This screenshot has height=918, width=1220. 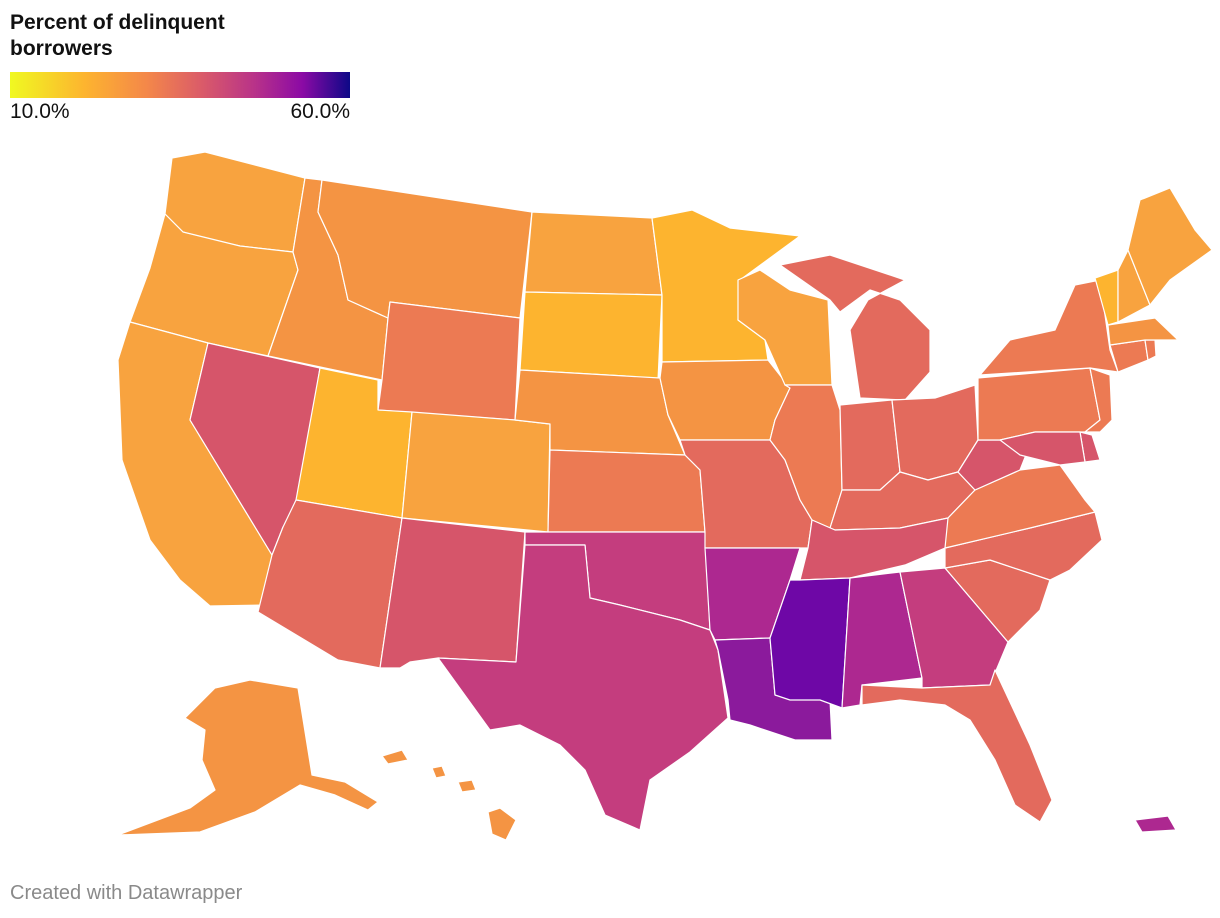 I want to click on legend-title-line1: Percent of delinquent, so click(x=117, y=22).